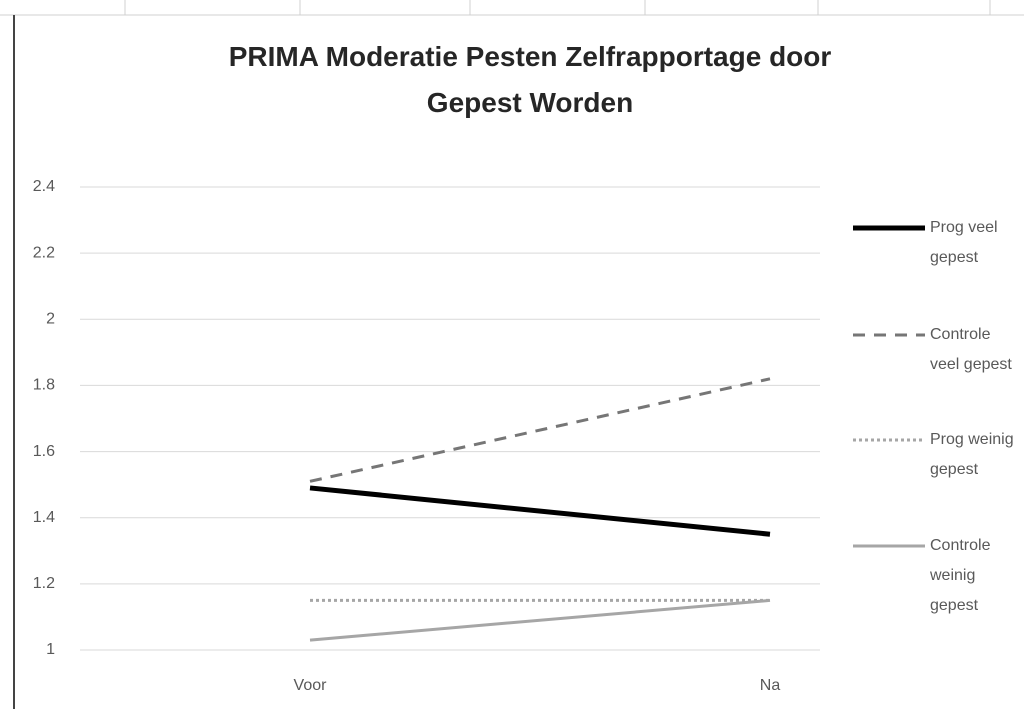 The width and height of the screenshot is (1024, 709). I want to click on legend-label: Prog veel gepest, so click(964, 242).